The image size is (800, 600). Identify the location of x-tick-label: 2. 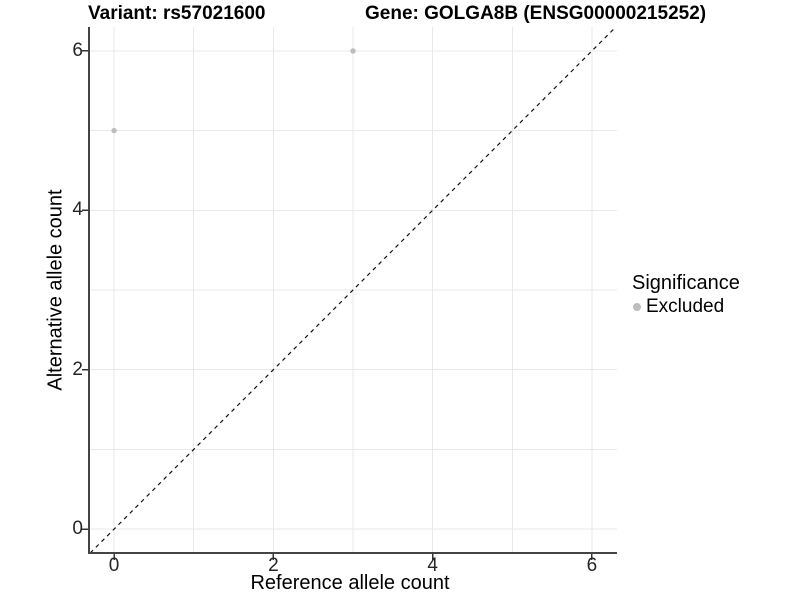
(273, 565).